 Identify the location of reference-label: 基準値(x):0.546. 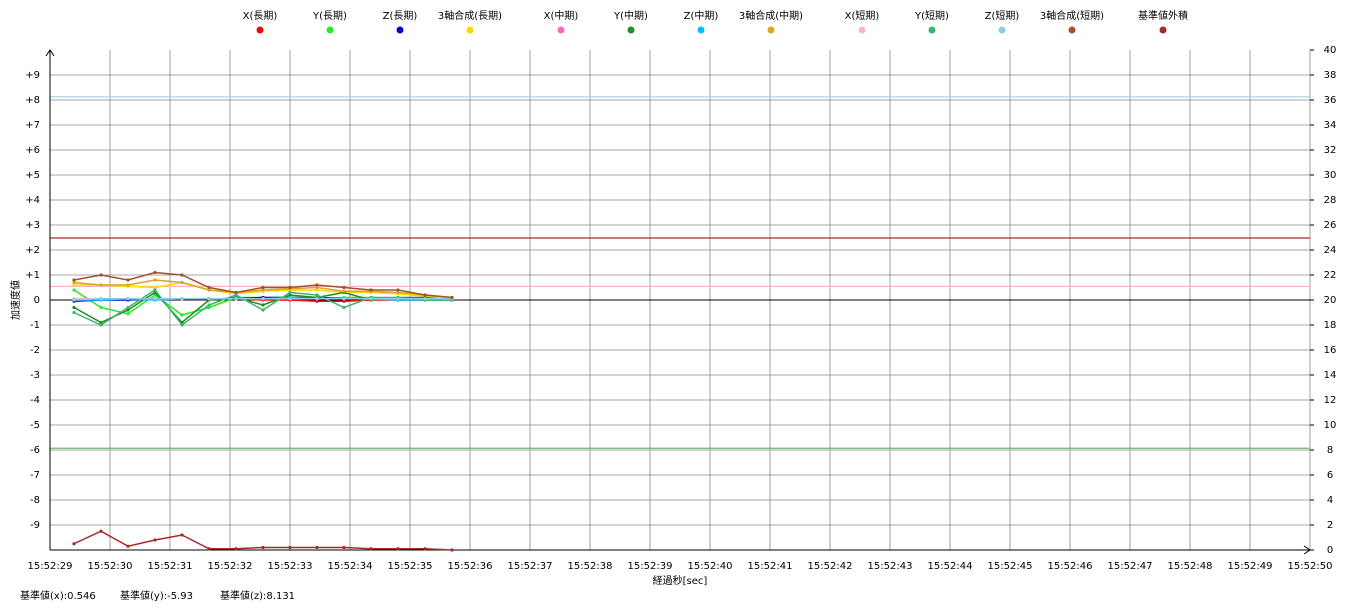
(58, 595).